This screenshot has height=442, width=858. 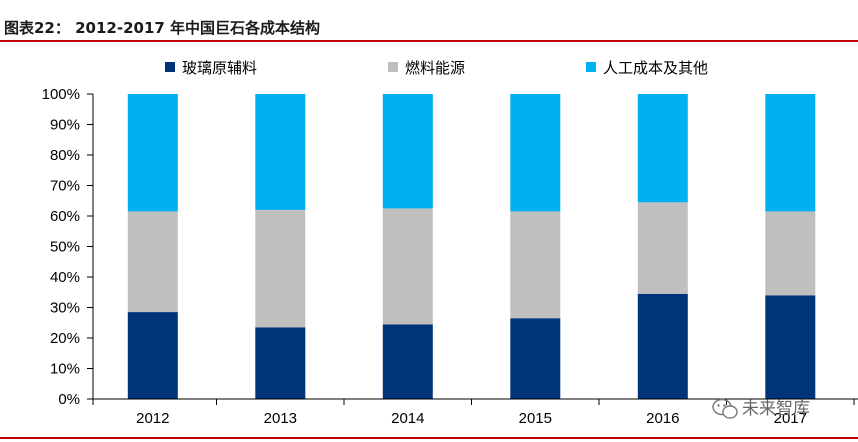 I want to click on y-tick-label: 90%, so click(x=65, y=125).